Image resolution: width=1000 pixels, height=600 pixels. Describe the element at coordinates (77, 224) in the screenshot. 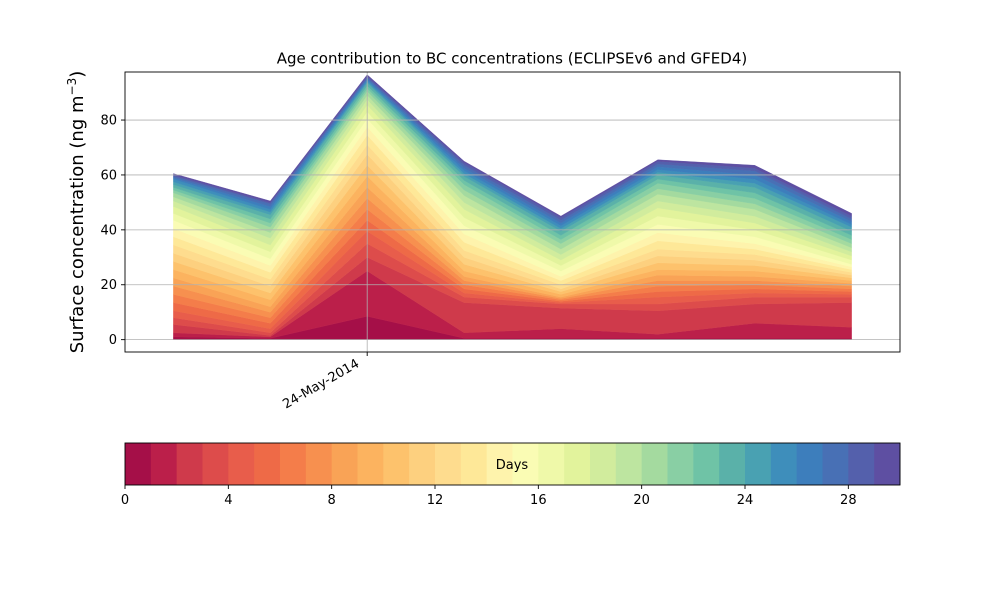

I see `y-axis-label-text: Surface concentration (ng m` at that location.